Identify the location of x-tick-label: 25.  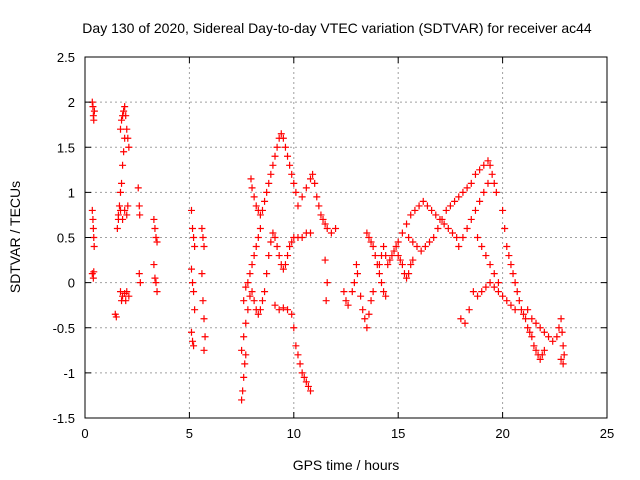
(607, 433).